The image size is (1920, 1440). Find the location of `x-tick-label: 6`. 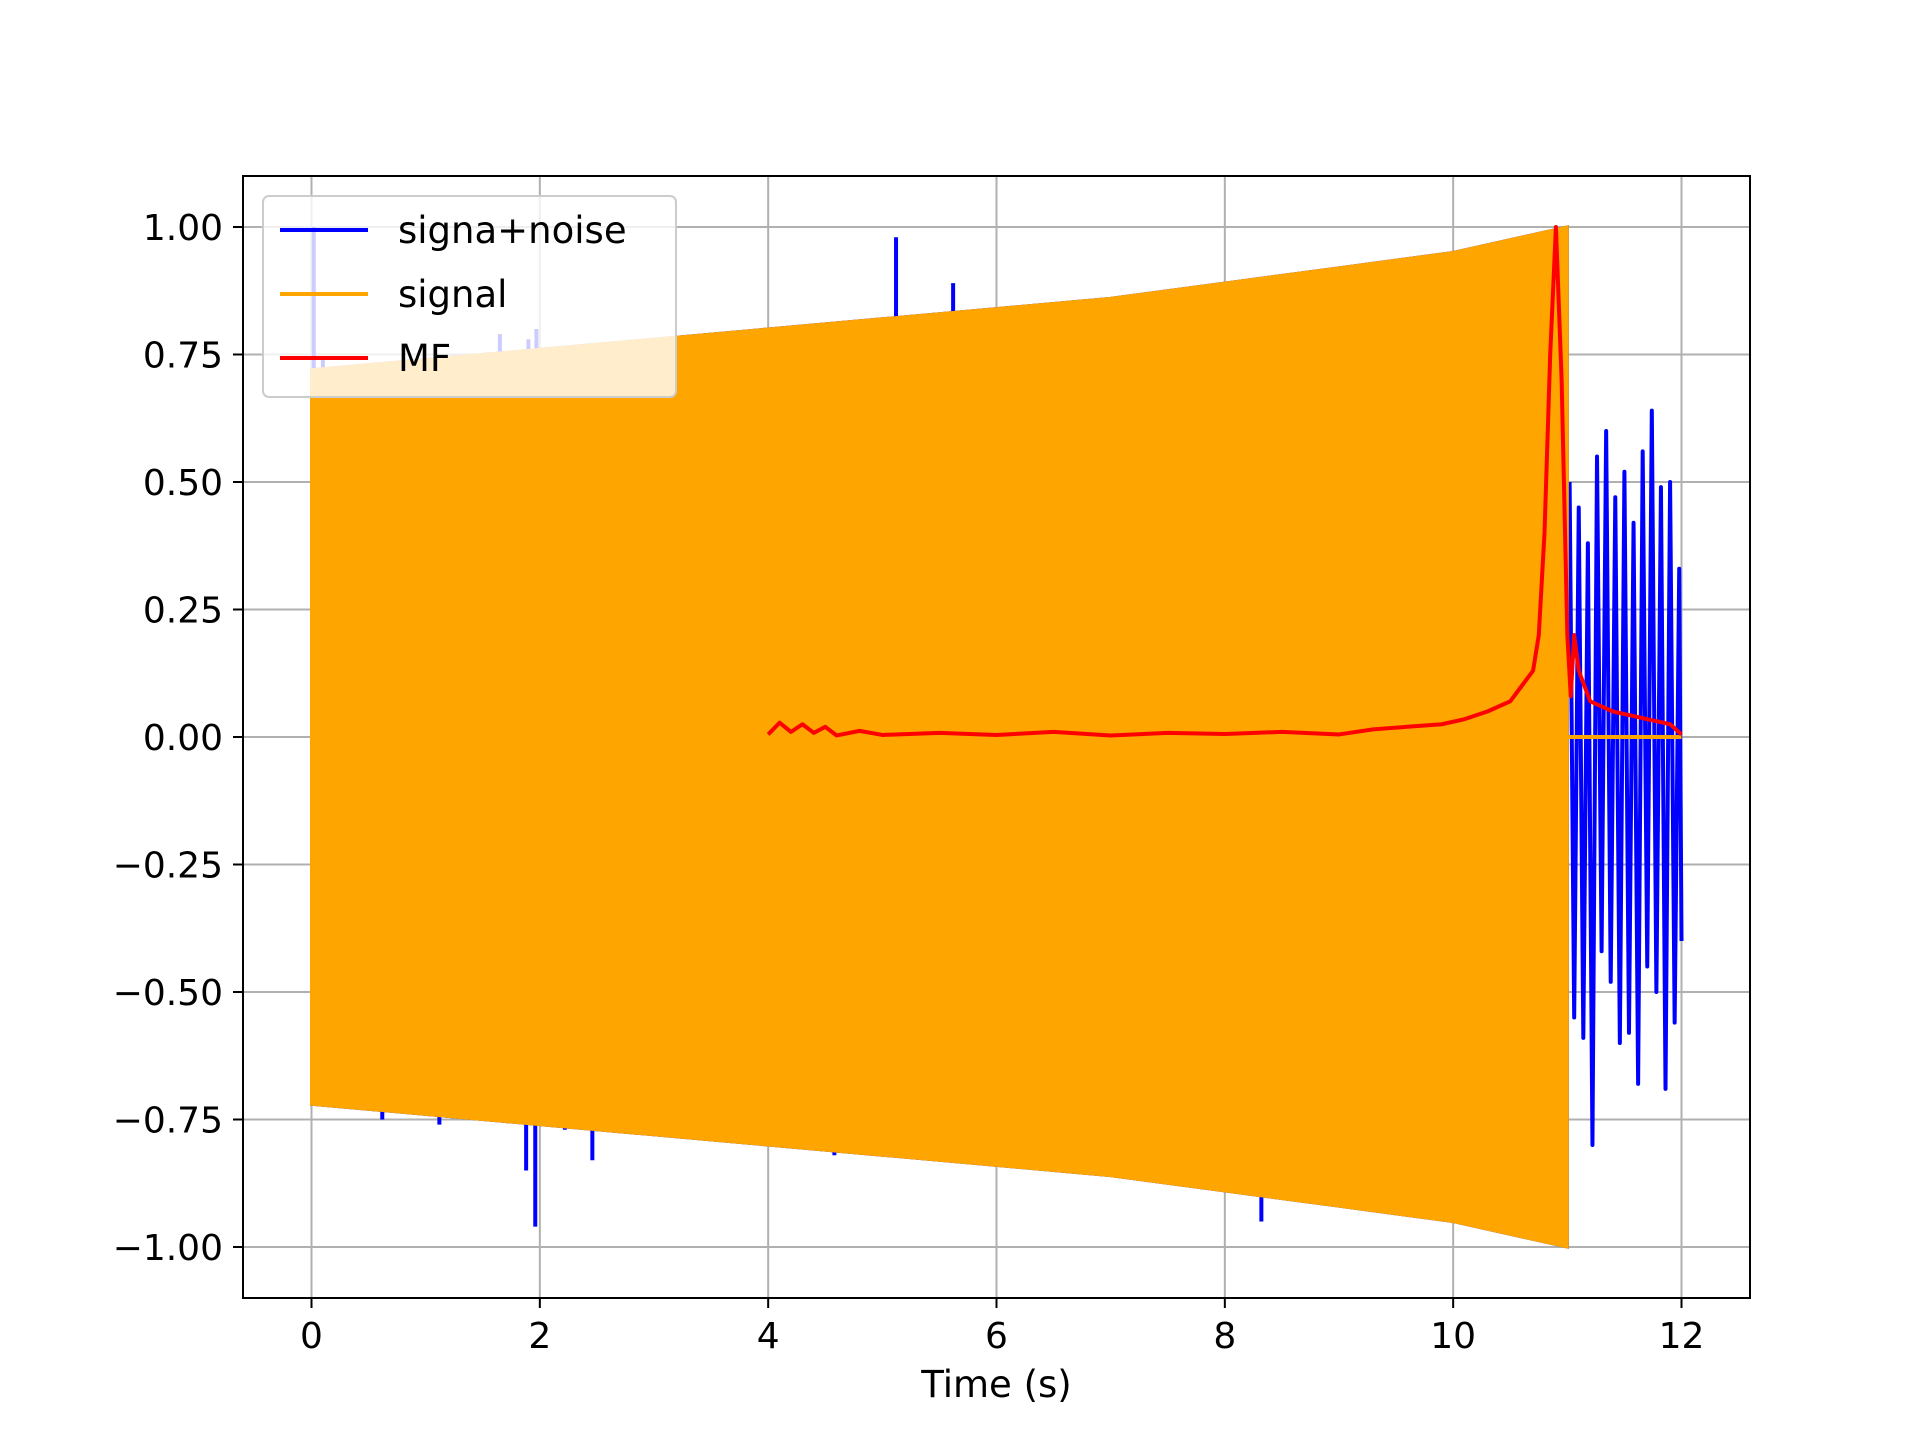

x-tick-label: 6 is located at coordinates (996, 1336).